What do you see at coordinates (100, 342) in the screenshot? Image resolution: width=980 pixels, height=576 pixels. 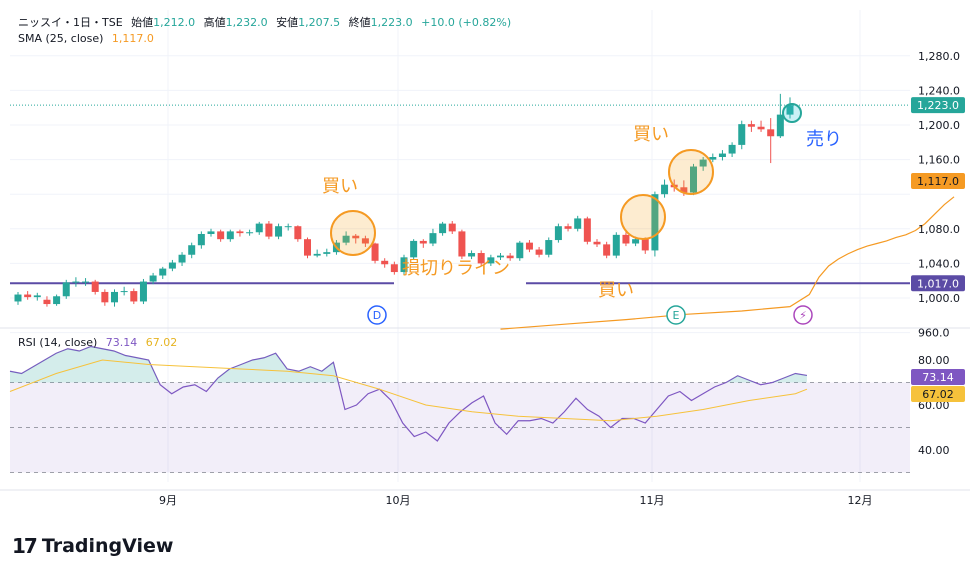 I see `rsi-legend: RSI (14, close) 73.14 67.02` at bounding box center [100, 342].